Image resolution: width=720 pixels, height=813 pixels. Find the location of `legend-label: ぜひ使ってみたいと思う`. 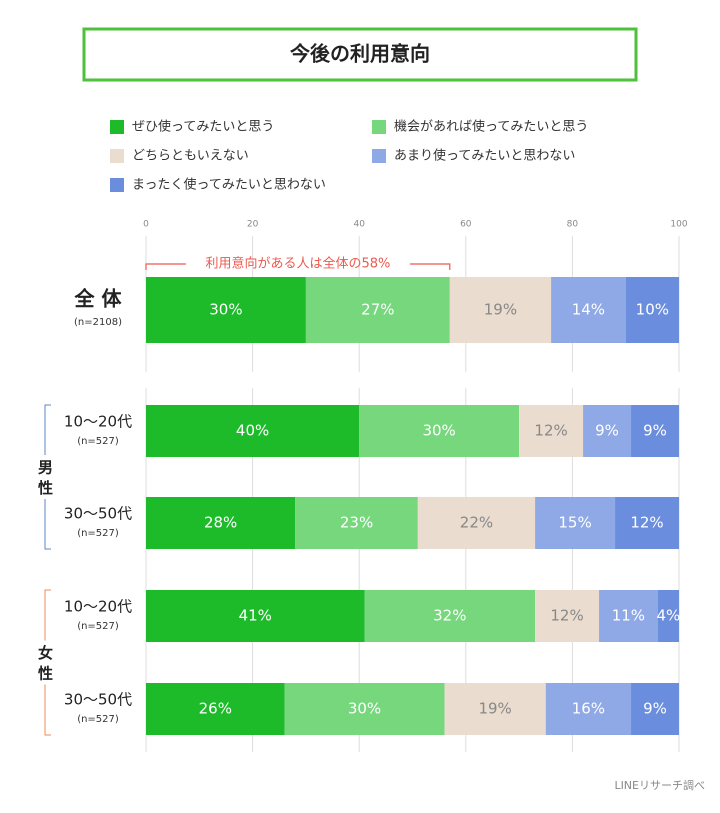

legend-label: ぜひ使ってみたいと思う is located at coordinates (203, 127).